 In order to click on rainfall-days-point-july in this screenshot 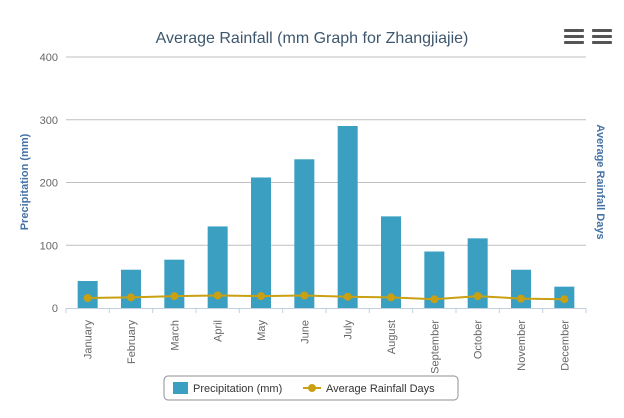, I will do `click(347, 296)`.